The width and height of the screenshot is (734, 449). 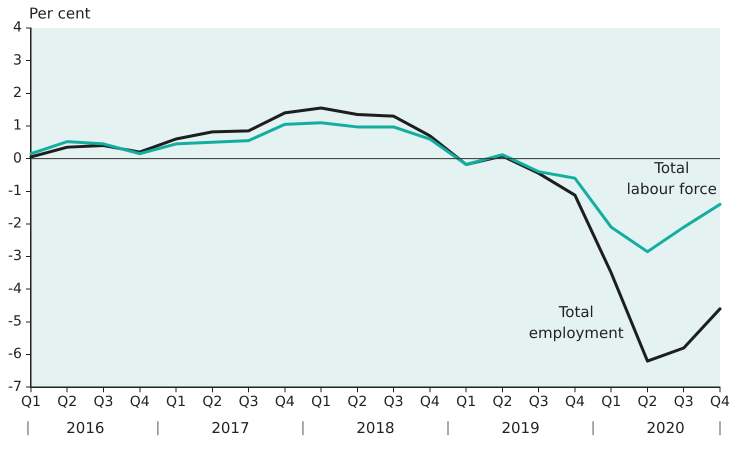 What do you see at coordinates (17, 126) in the screenshot?
I see `y-tick-label: 1` at bounding box center [17, 126].